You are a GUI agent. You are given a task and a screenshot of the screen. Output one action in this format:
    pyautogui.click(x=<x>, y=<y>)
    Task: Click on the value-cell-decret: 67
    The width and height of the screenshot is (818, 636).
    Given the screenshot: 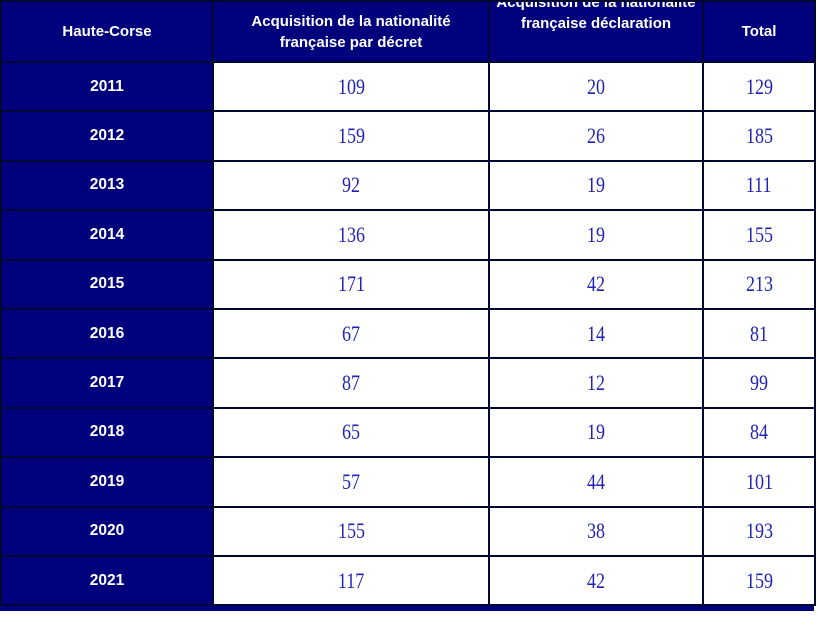 What is the action you would take?
    pyautogui.click(x=351, y=333)
    